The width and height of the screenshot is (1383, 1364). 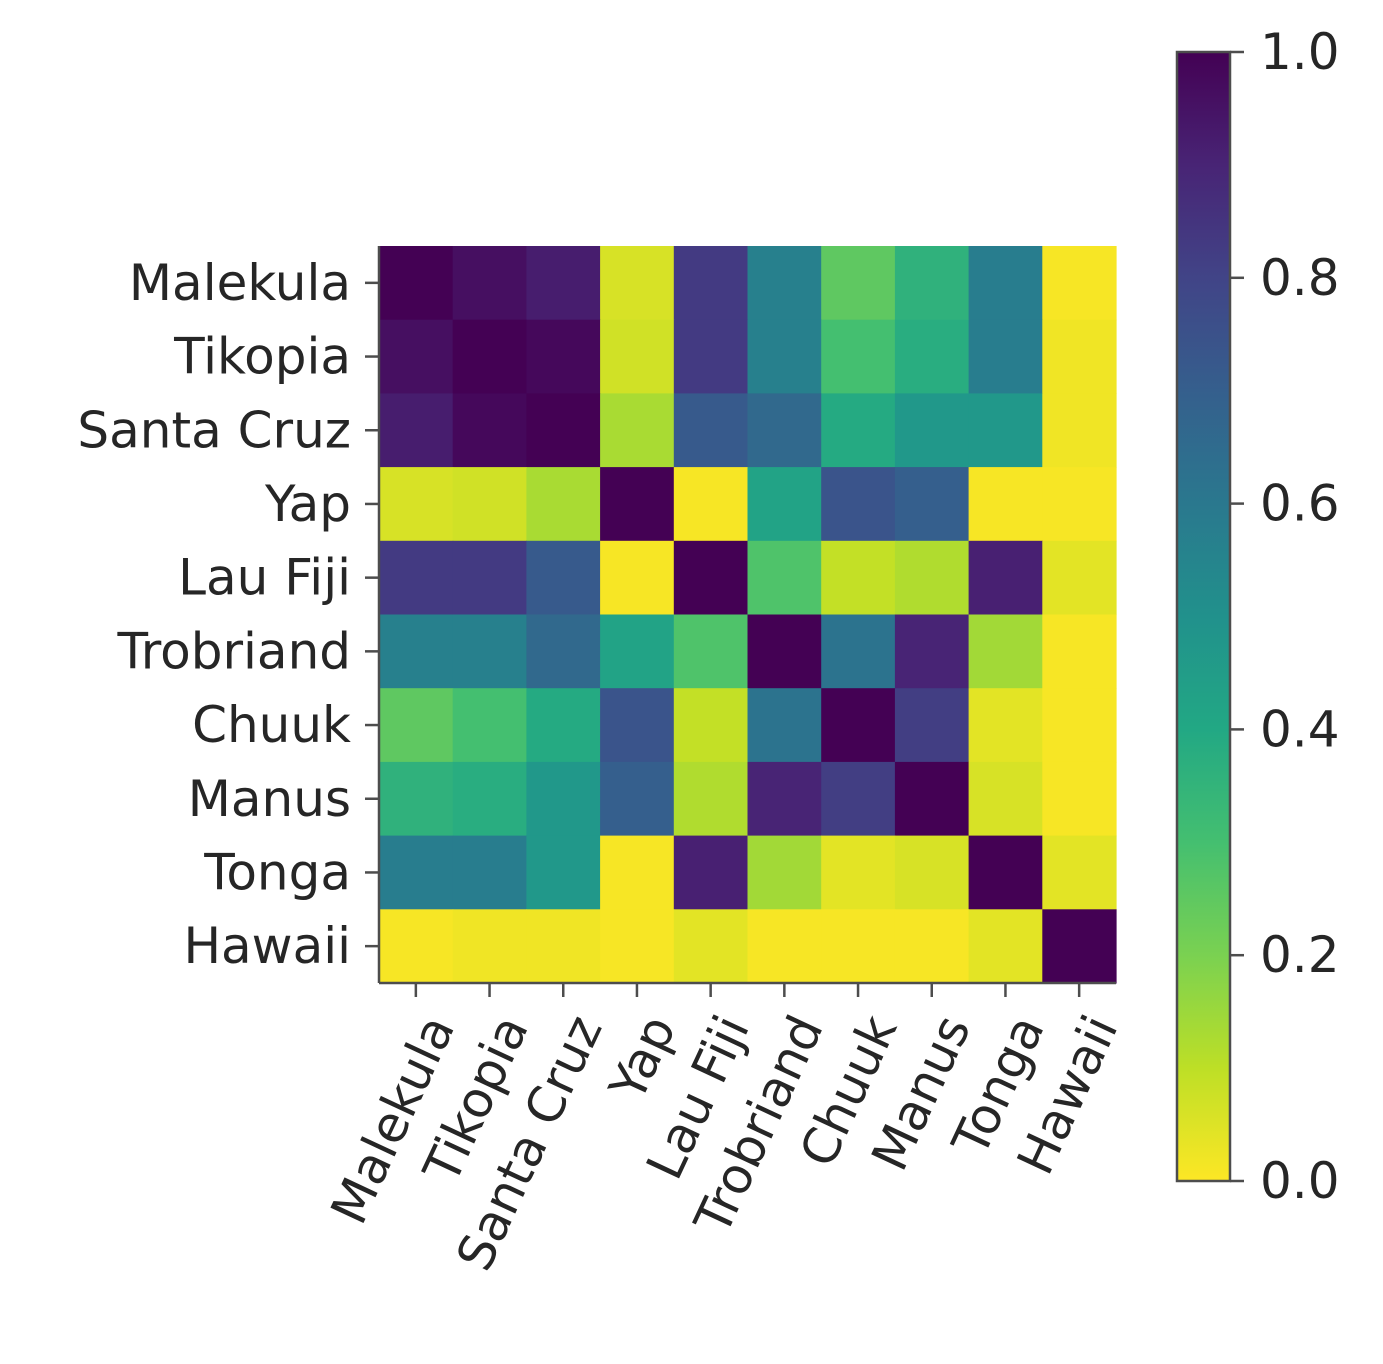 I want to click on y-tick-label: Hawaii, so click(x=267, y=946).